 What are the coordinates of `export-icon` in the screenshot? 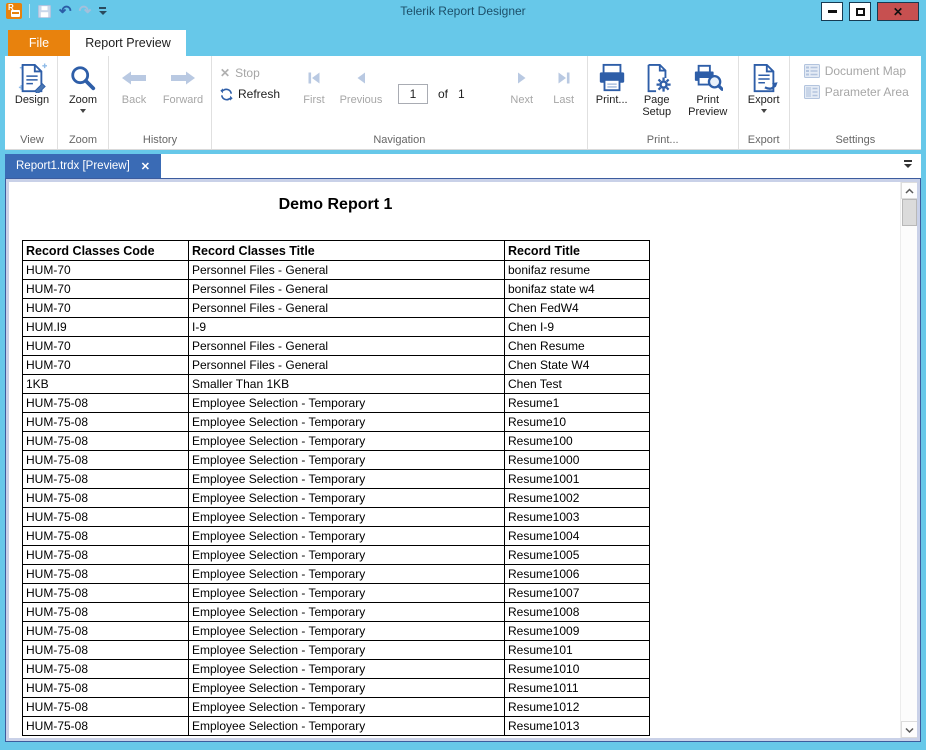 It's located at (764, 77).